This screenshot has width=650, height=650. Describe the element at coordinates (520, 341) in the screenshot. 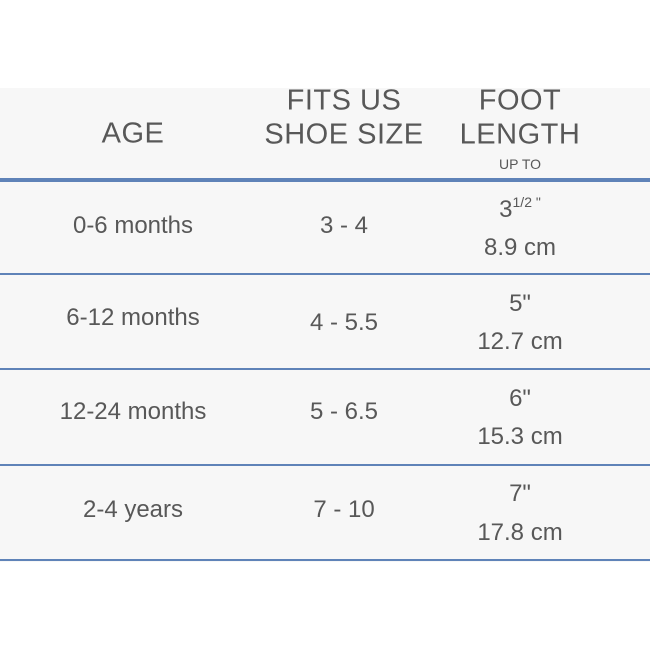

I see `foot-cm-cell: 12.7 cm` at that location.